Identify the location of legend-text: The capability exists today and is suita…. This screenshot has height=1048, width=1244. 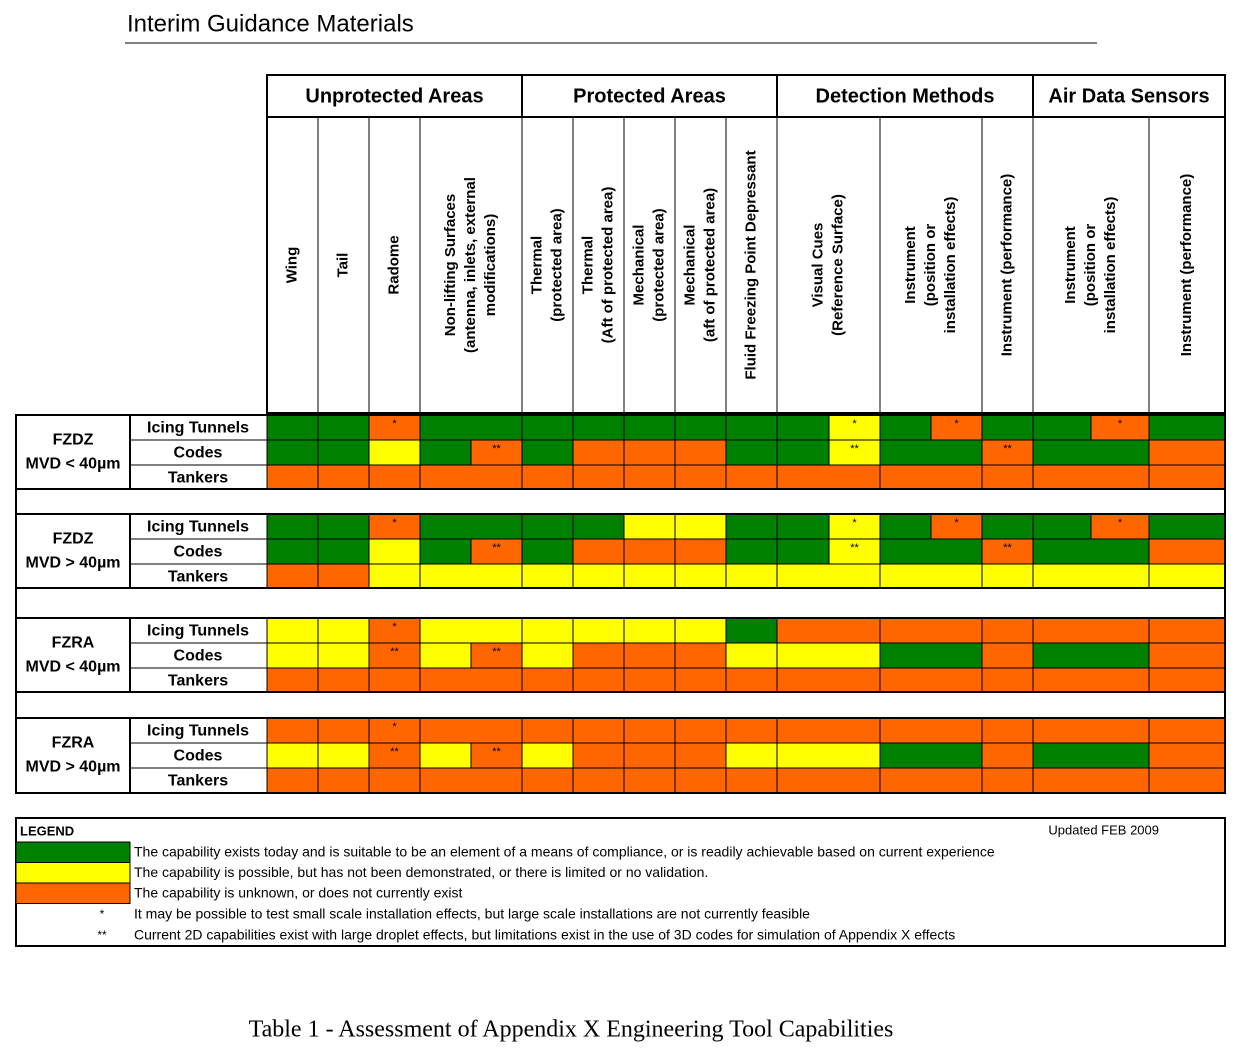
(564, 852).